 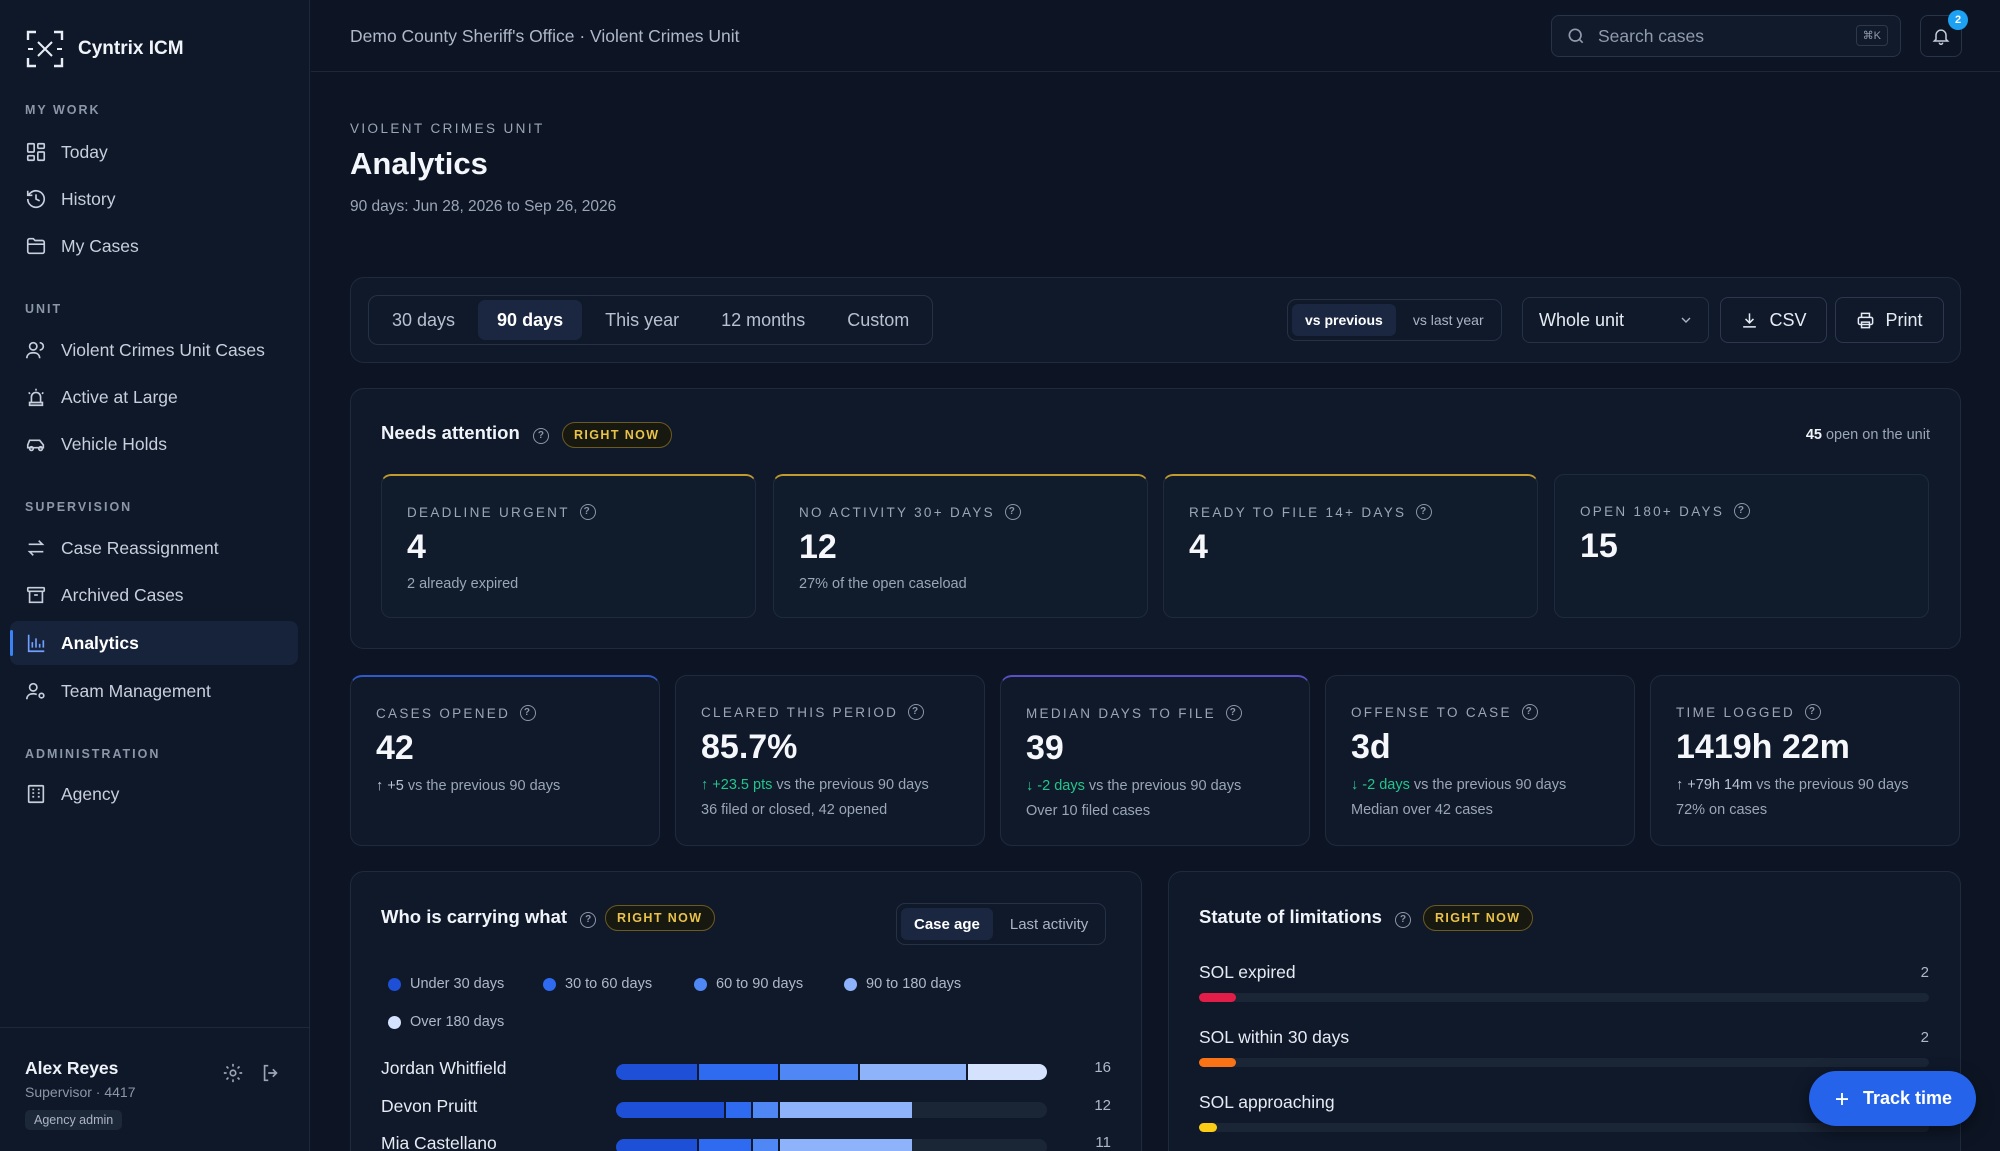 I want to click on tile-ready-to-file: READY TO FILE 14+ DAYS? 4, so click(x=1350, y=546).